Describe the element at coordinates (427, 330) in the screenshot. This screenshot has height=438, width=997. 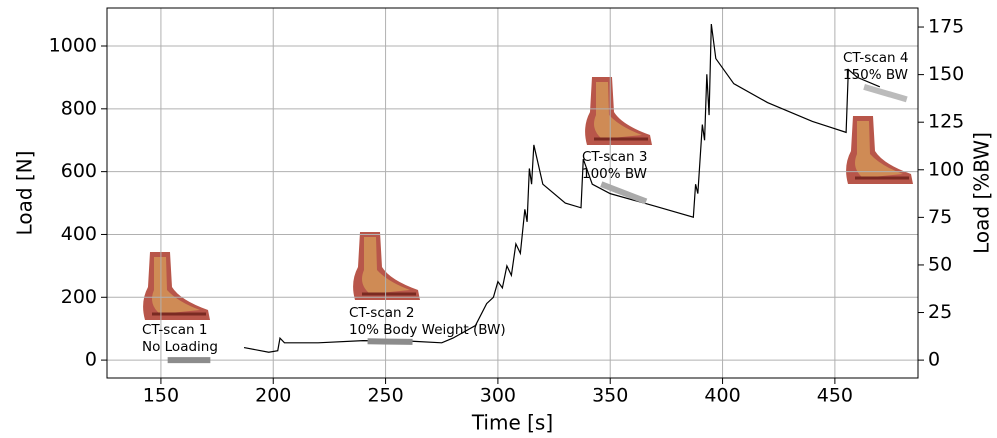
I see `annotation: 10% Body Weight (BW)` at that location.